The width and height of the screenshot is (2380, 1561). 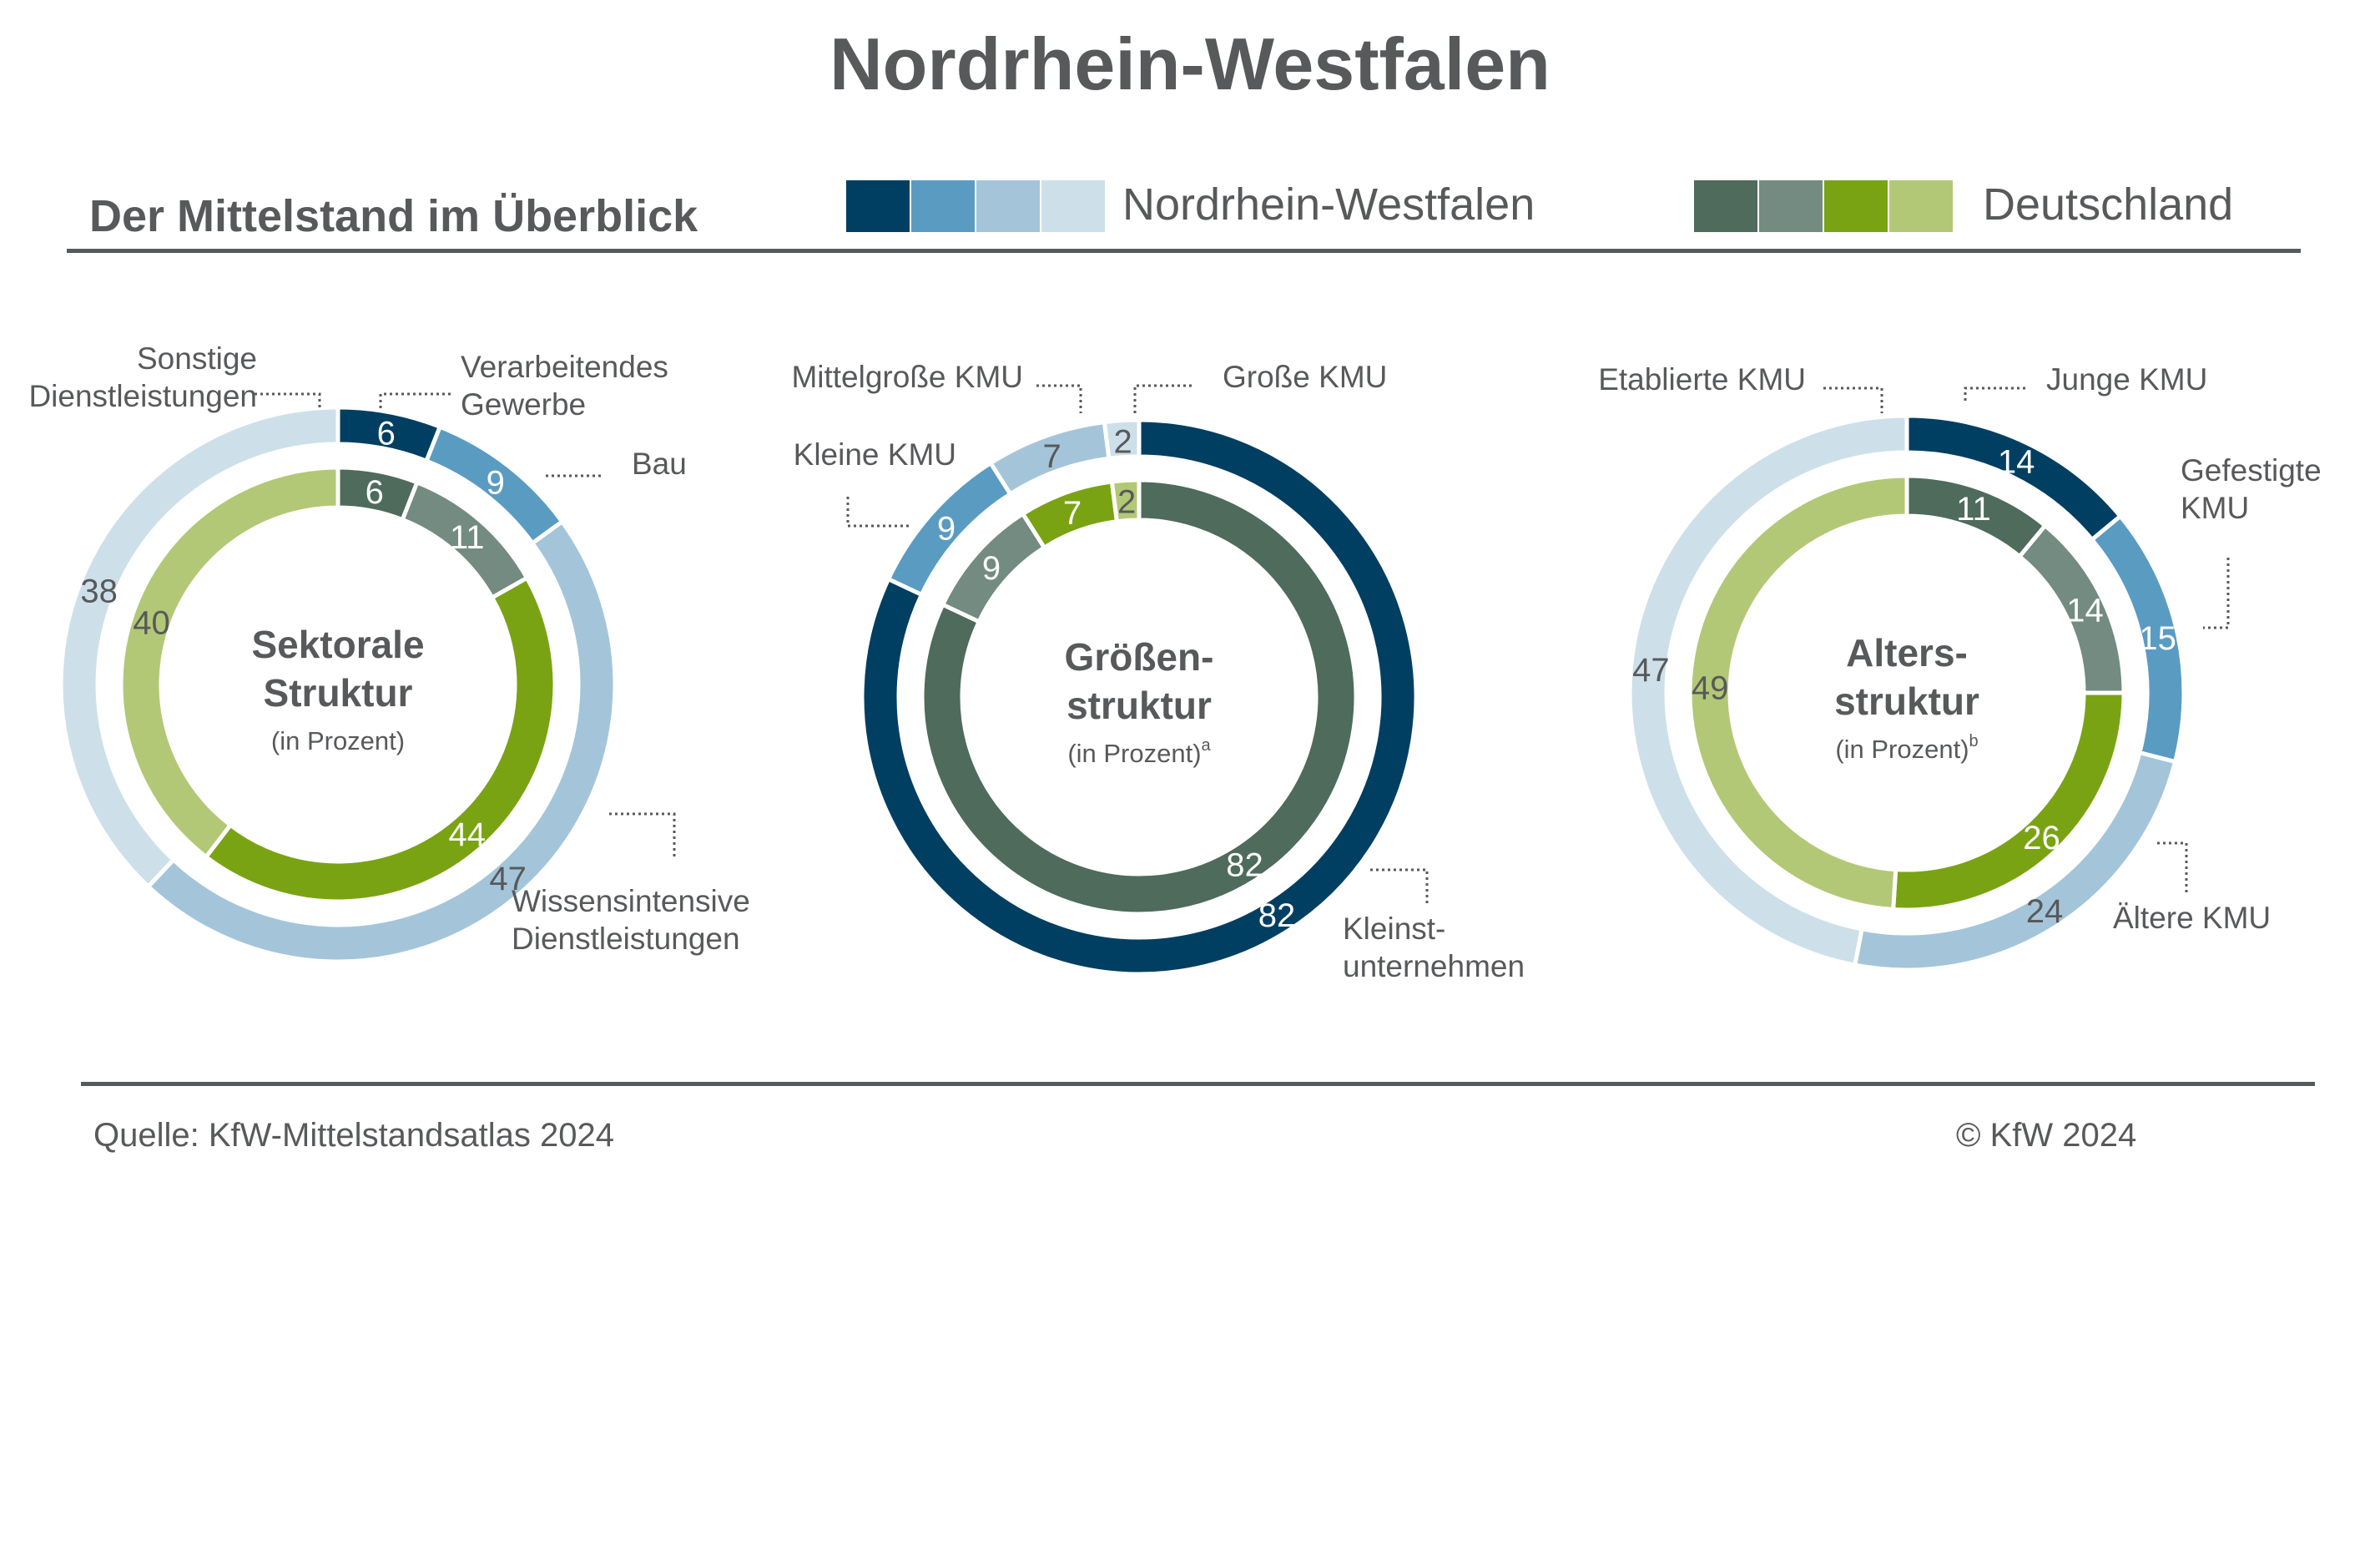 I want to click on value-label-inner-0: 82, so click(x=1244, y=864).